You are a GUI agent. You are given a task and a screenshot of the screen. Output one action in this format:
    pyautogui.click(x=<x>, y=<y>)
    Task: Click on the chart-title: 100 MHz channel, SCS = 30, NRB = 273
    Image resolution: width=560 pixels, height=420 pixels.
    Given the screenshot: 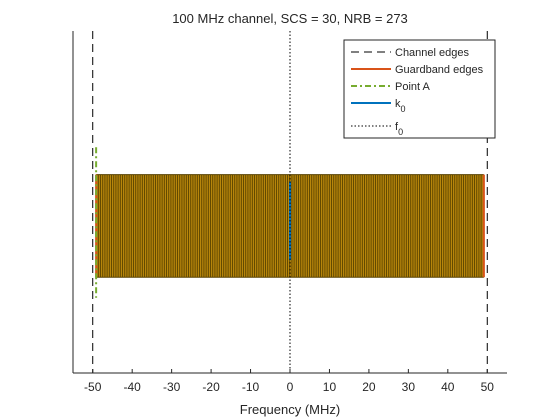 What is the action you would take?
    pyautogui.click(x=290, y=18)
    